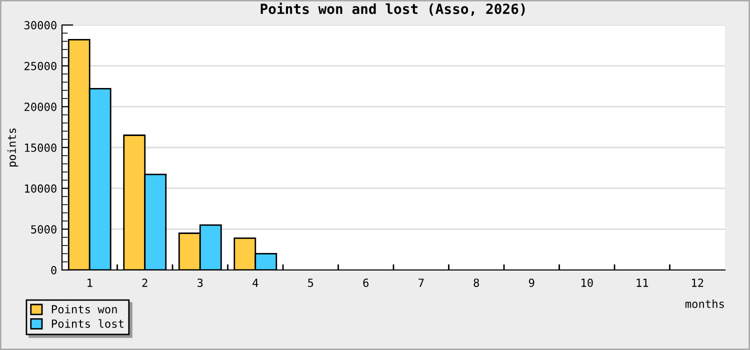  Describe the element at coordinates (698, 282) in the screenshot. I see `x-tick-label: 12` at that location.